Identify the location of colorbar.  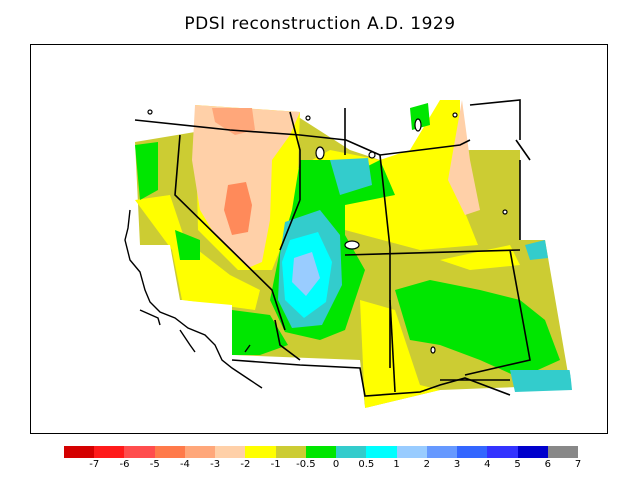
(321, 452).